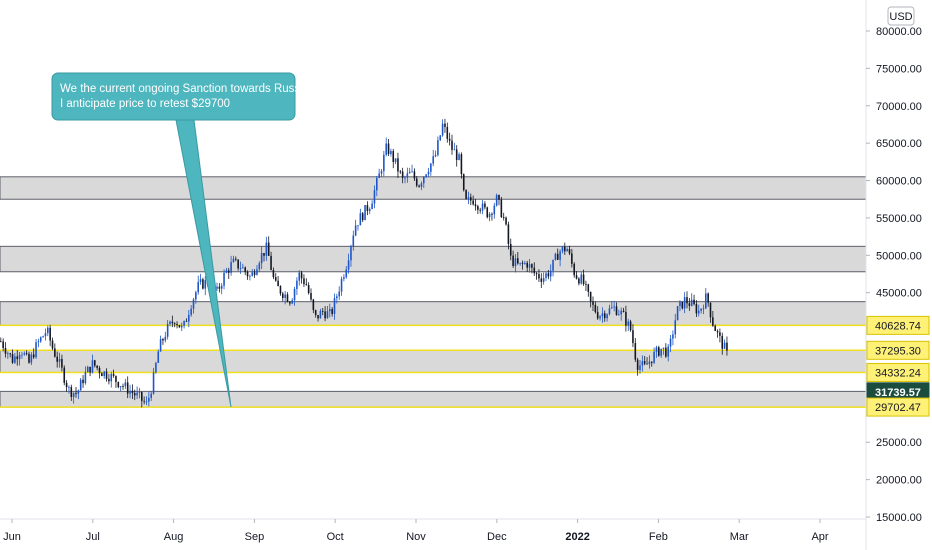 This screenshot has width=932, height=550. Describe the element at coordinates (255, 537) in the screenshot. I see `x-tick-label: Sep` at that location.